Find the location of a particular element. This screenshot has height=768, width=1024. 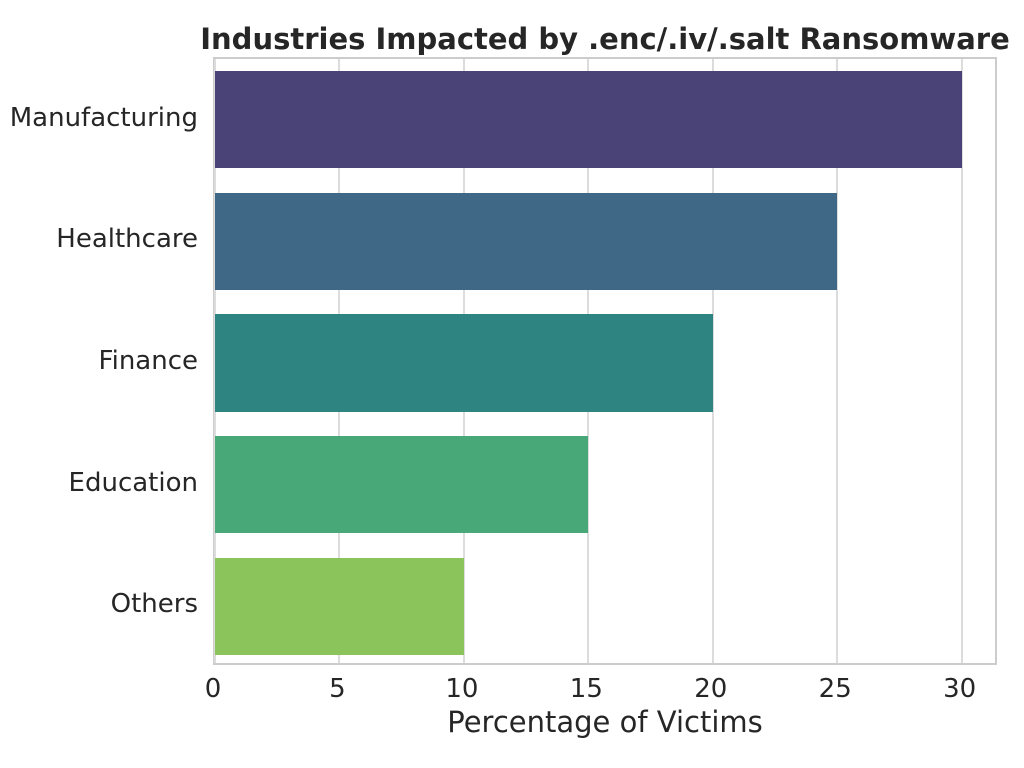

x-tick-label-15: 15 is located at coordinates (586, 689).